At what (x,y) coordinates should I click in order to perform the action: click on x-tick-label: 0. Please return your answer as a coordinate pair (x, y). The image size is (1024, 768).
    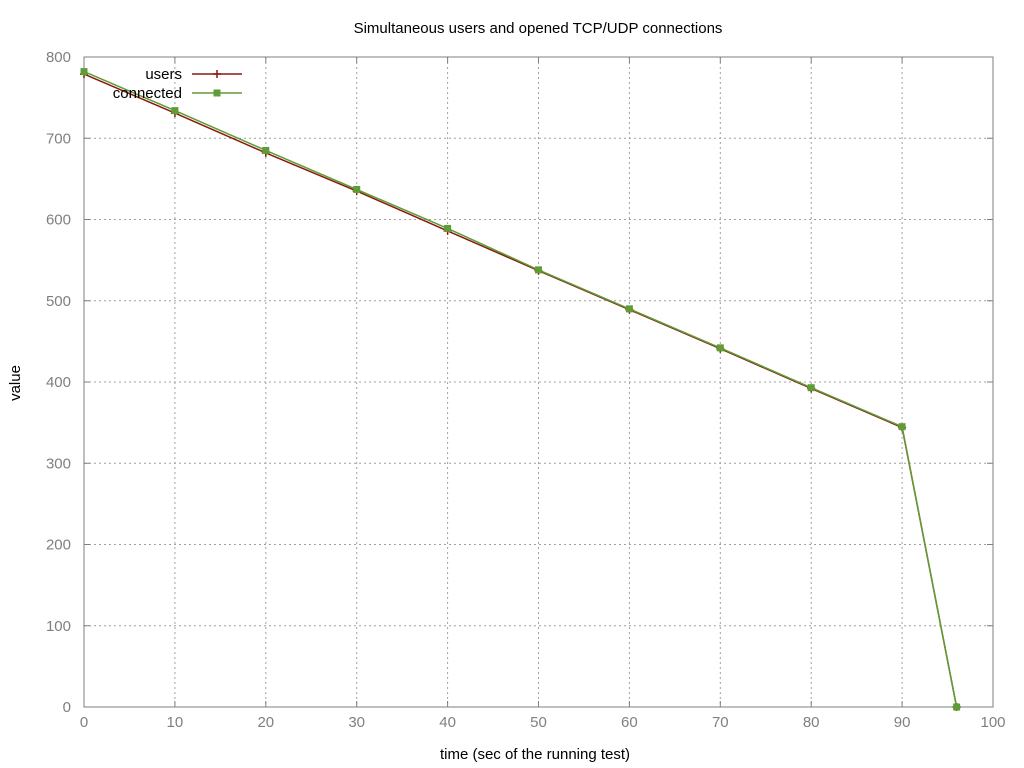
    Looking at the image, I should click on (84, 722).